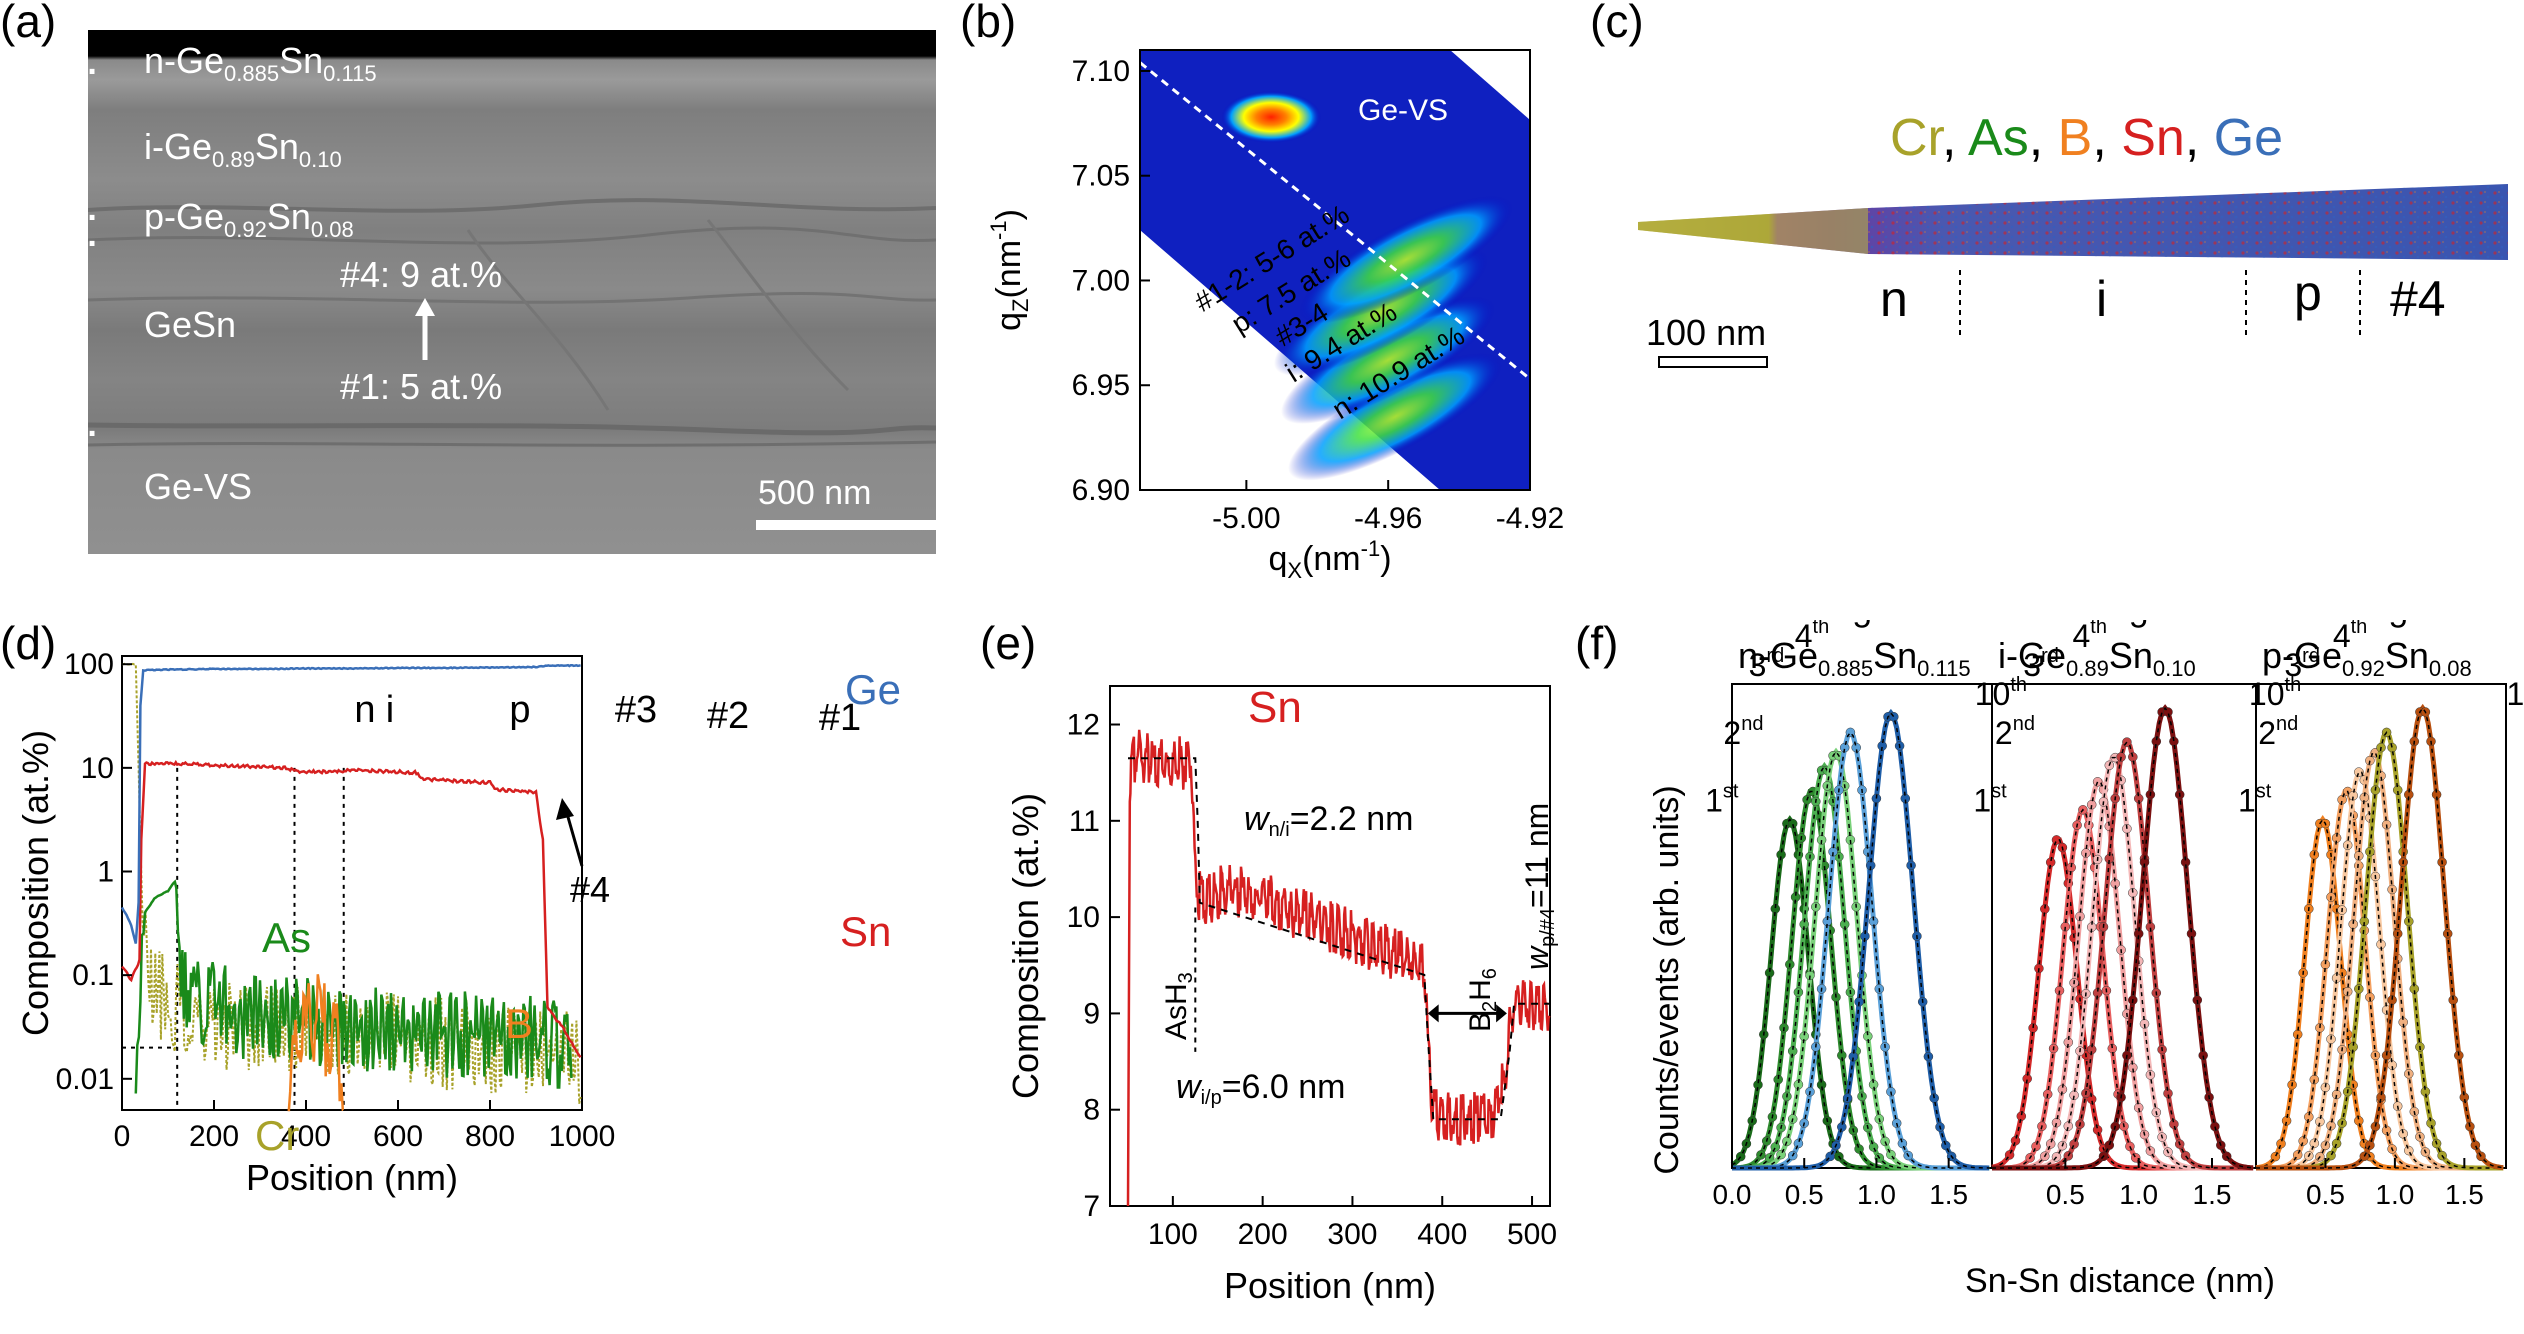 The width and height of the screenshot is (2524, 1334). What do you see at coordinates (2102, 299) in the screenshot?
I see `apt-region-i: i` at bounding box center [2102, 299].